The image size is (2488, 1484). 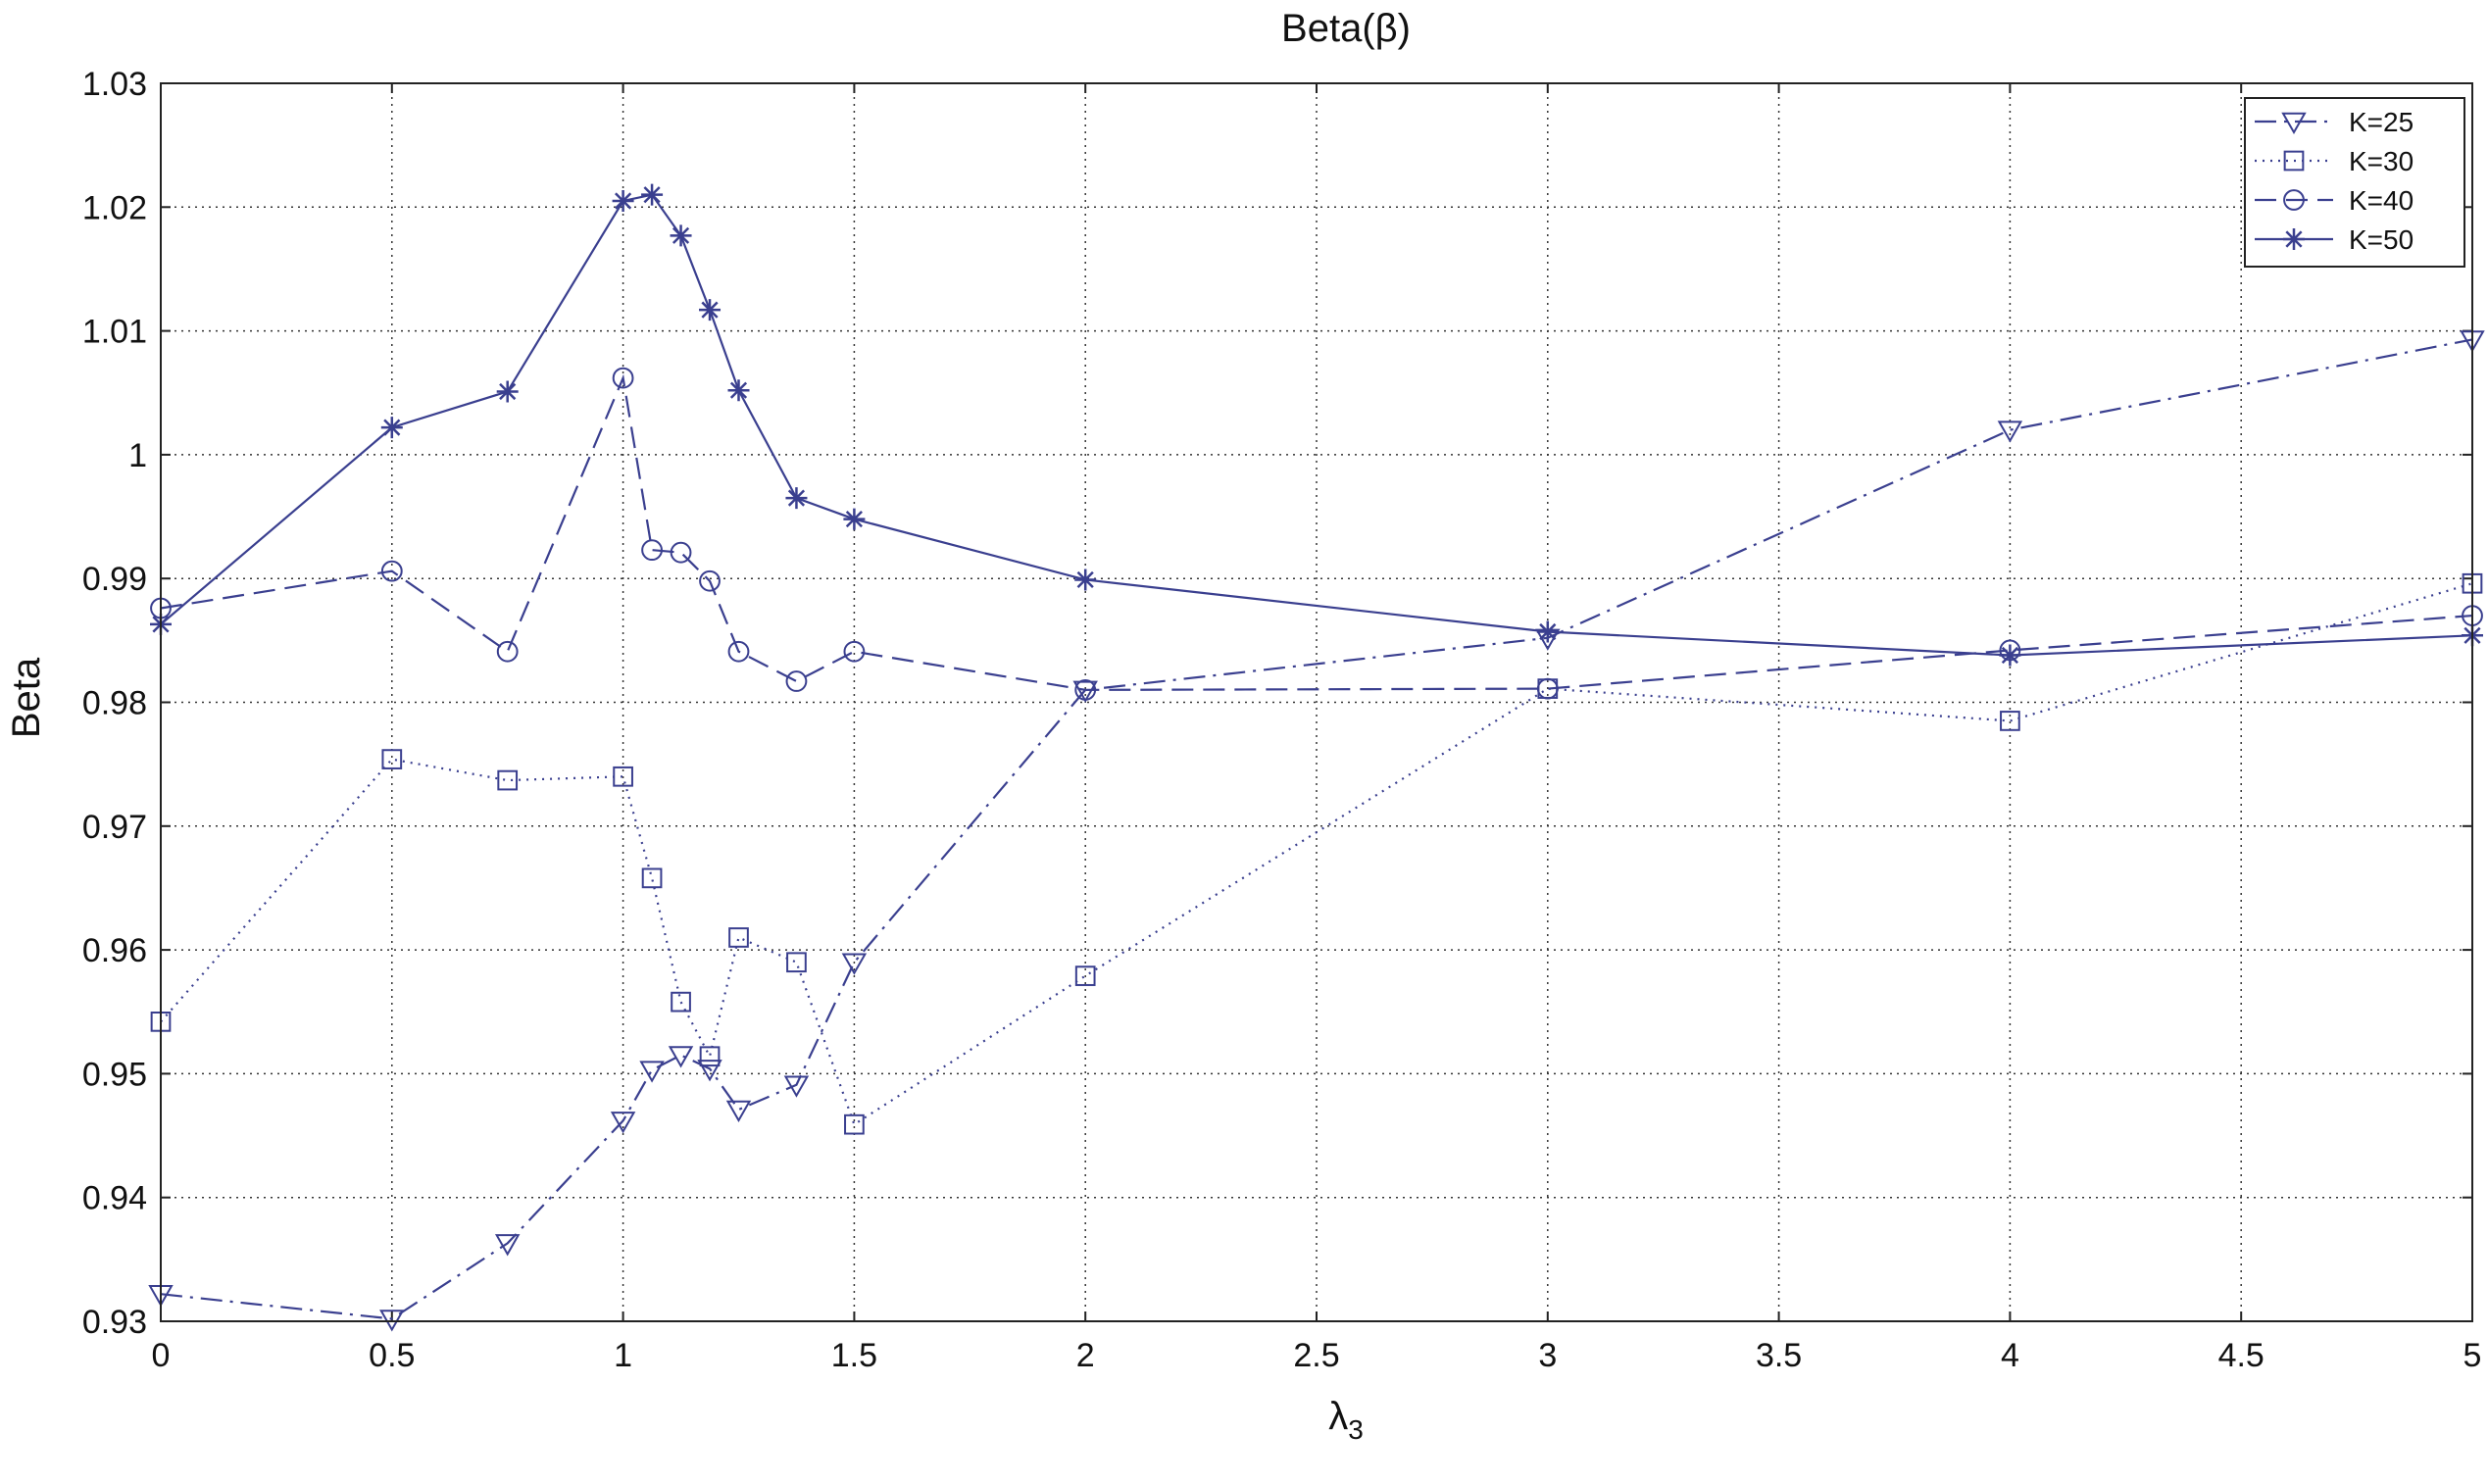 I want to click on x-tick-label: 4, so click(x=2010, y=1355).